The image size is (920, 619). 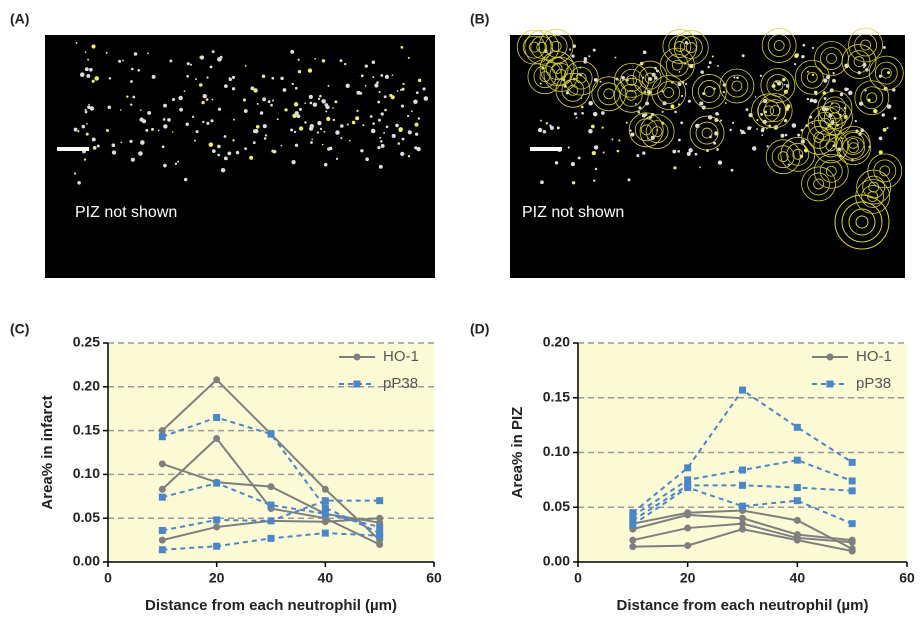 I want to click on y-tick-label: 0.20, so click(x=556, y=342).